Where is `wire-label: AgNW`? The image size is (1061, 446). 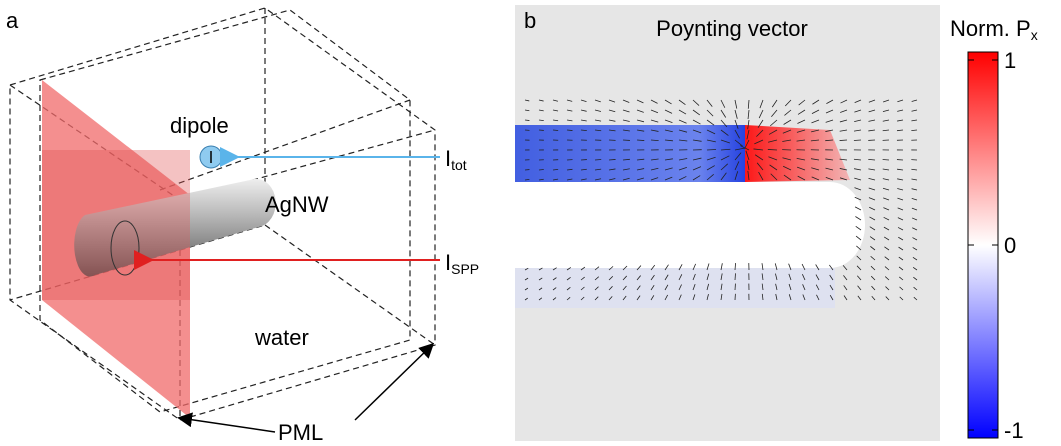
wire-label: AgNW is located at coordinates (297, 204).